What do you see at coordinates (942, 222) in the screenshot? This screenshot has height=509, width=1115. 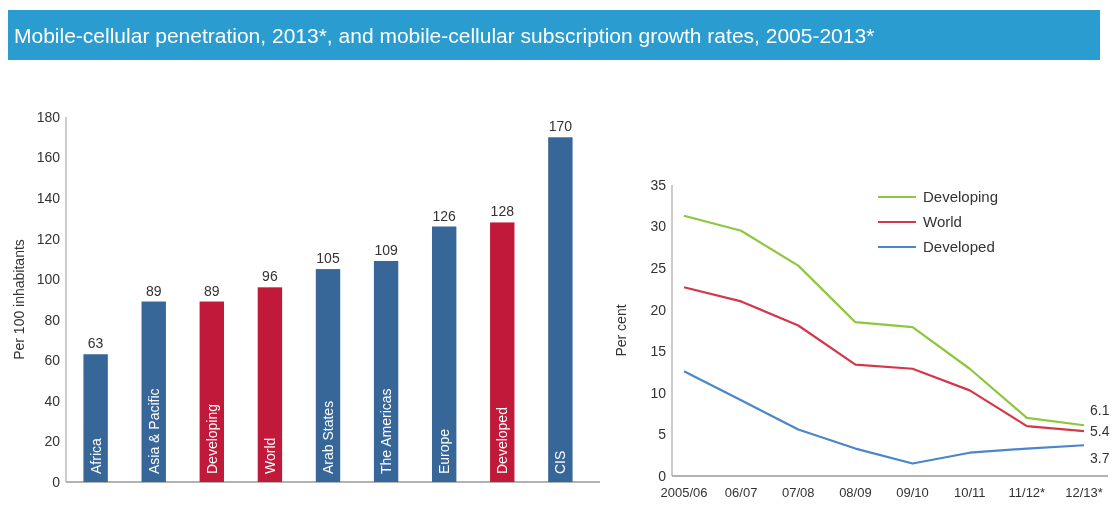 I see `legend-label: World` at bounding box center [942, 222].